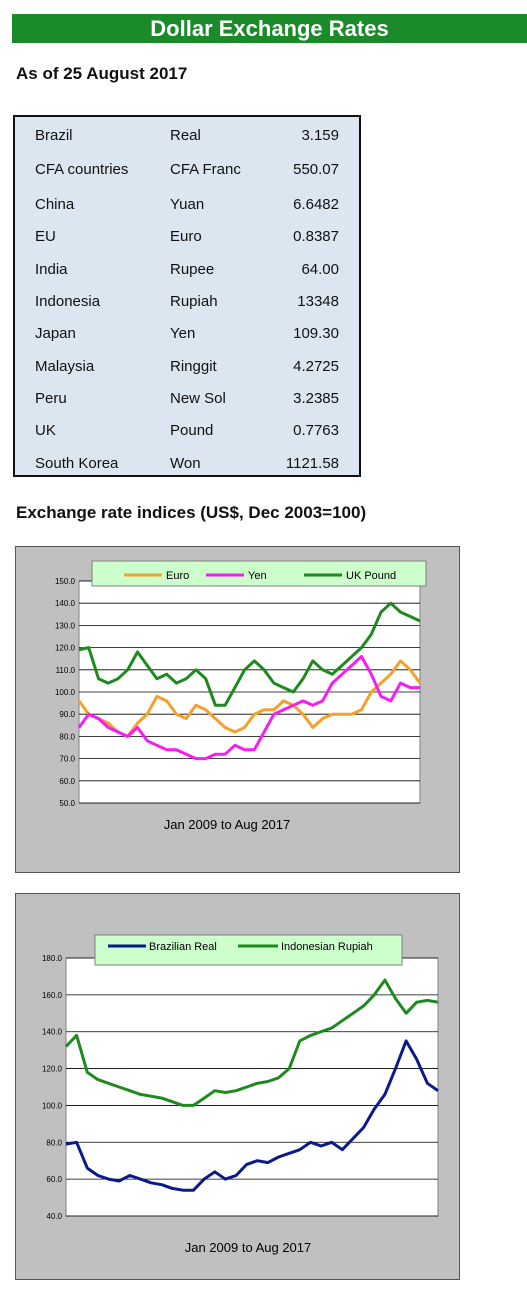  What do you see at coordinates (320, 269) in the screenshot?
I see `rate-cell: 64.00` at bounding box center [320, 269].